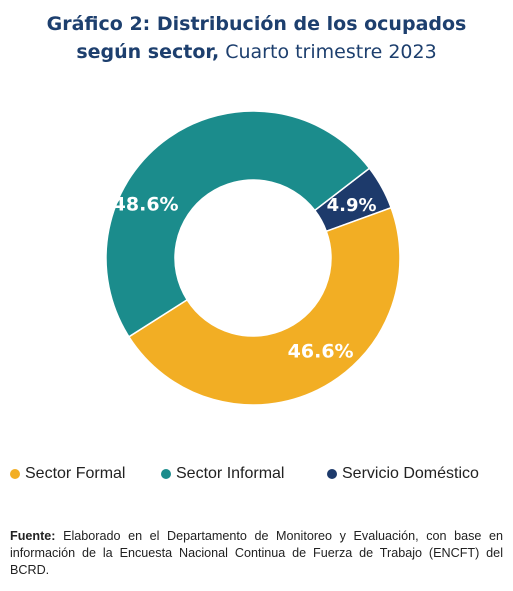 This screenshot has height=591, width=513. Describe the element at coordinates (15, 474) in the screenshot. I see `legend-swatch-formal` at that location.